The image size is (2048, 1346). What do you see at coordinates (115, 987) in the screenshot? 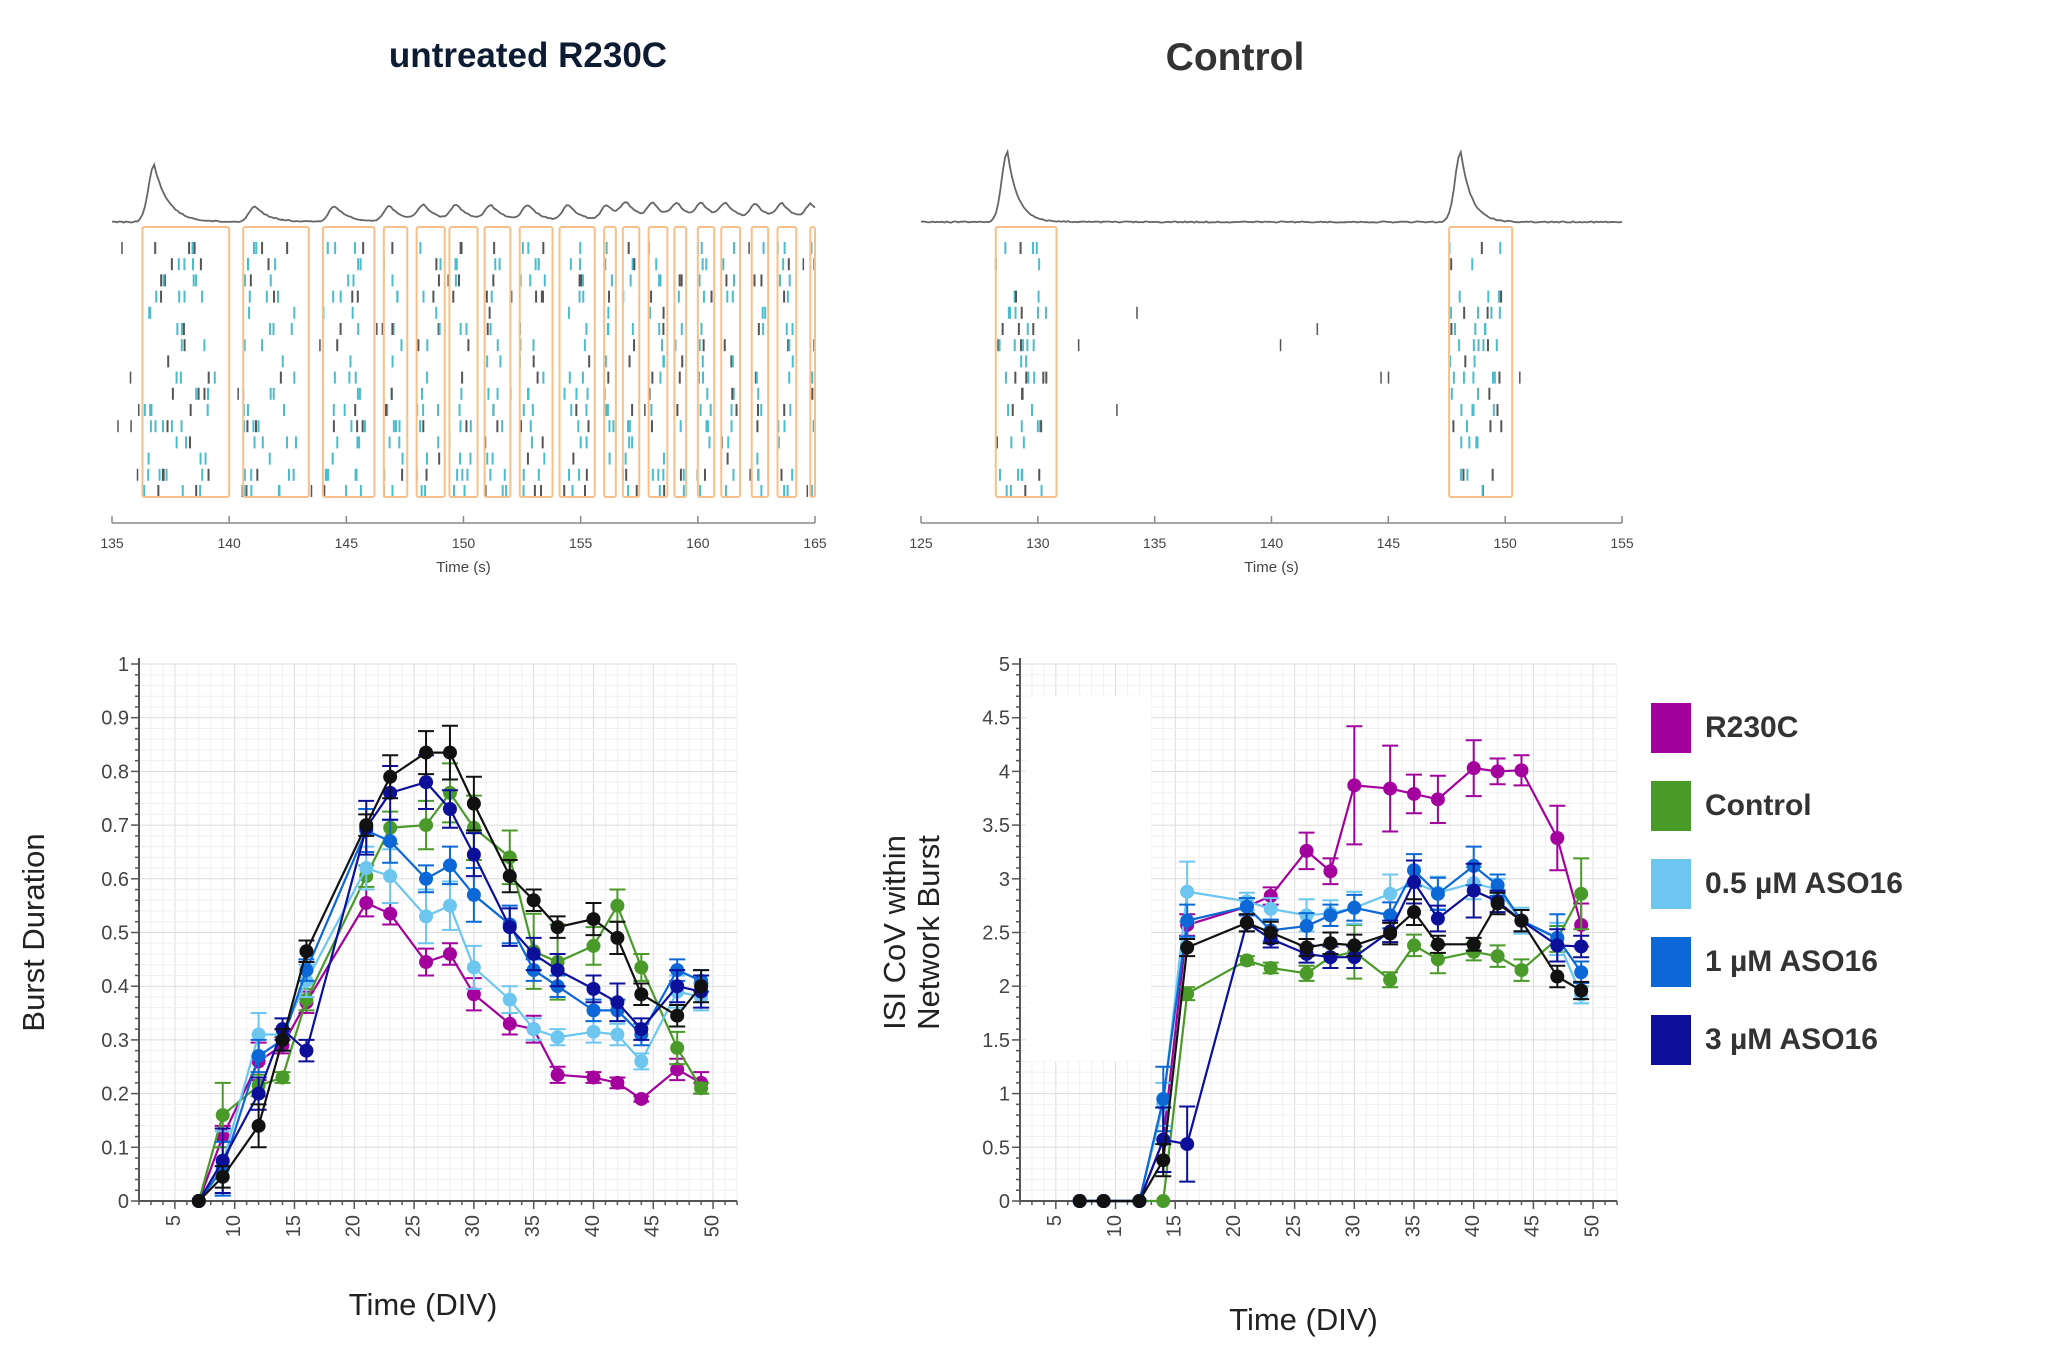
I see `y-tick-label: 0.4` at bounding box center [115, 987].